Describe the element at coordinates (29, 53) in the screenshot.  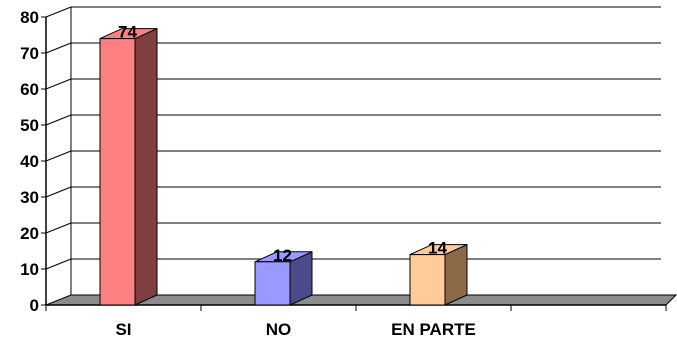
I see `y-tick-label: 70` at that location.